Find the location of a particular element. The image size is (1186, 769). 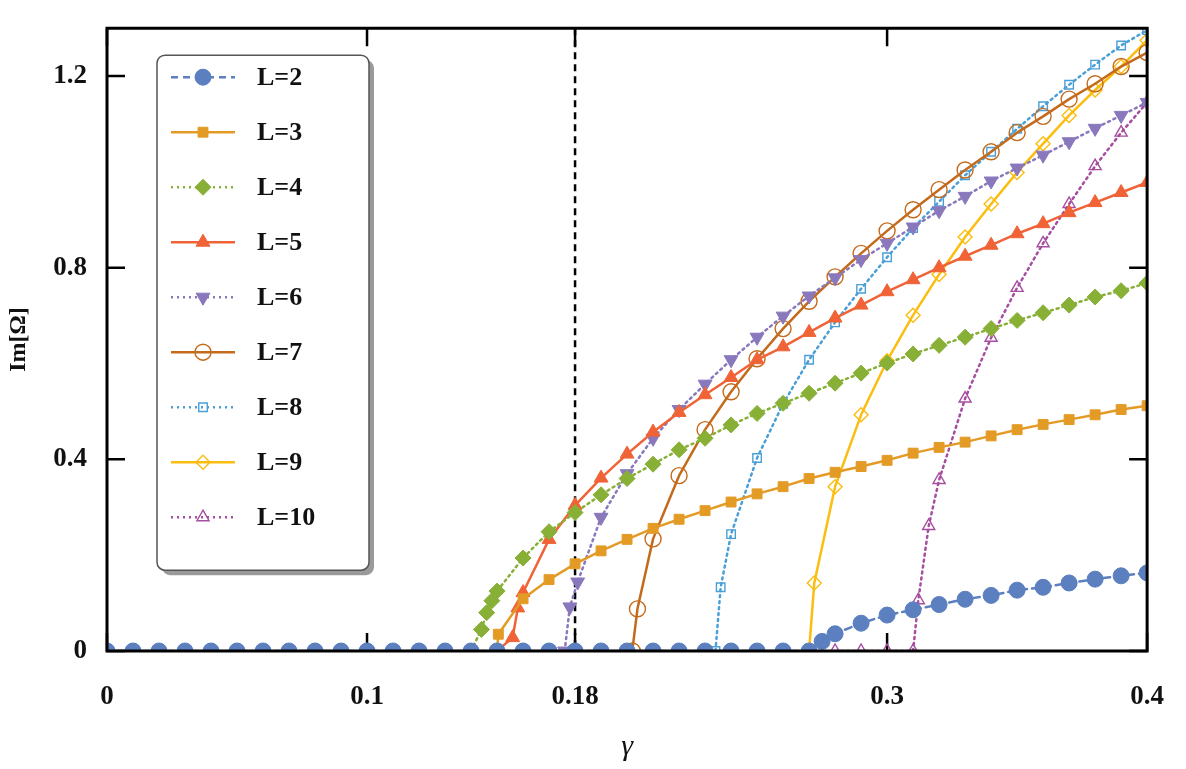

legend-label: L=2 is located at coordinates (280, 76).